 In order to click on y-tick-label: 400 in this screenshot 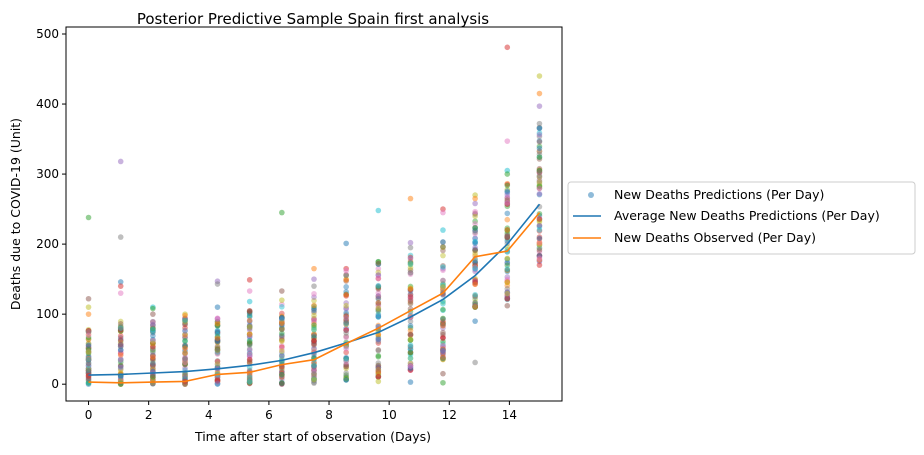, I will do `click(47, 104)`.